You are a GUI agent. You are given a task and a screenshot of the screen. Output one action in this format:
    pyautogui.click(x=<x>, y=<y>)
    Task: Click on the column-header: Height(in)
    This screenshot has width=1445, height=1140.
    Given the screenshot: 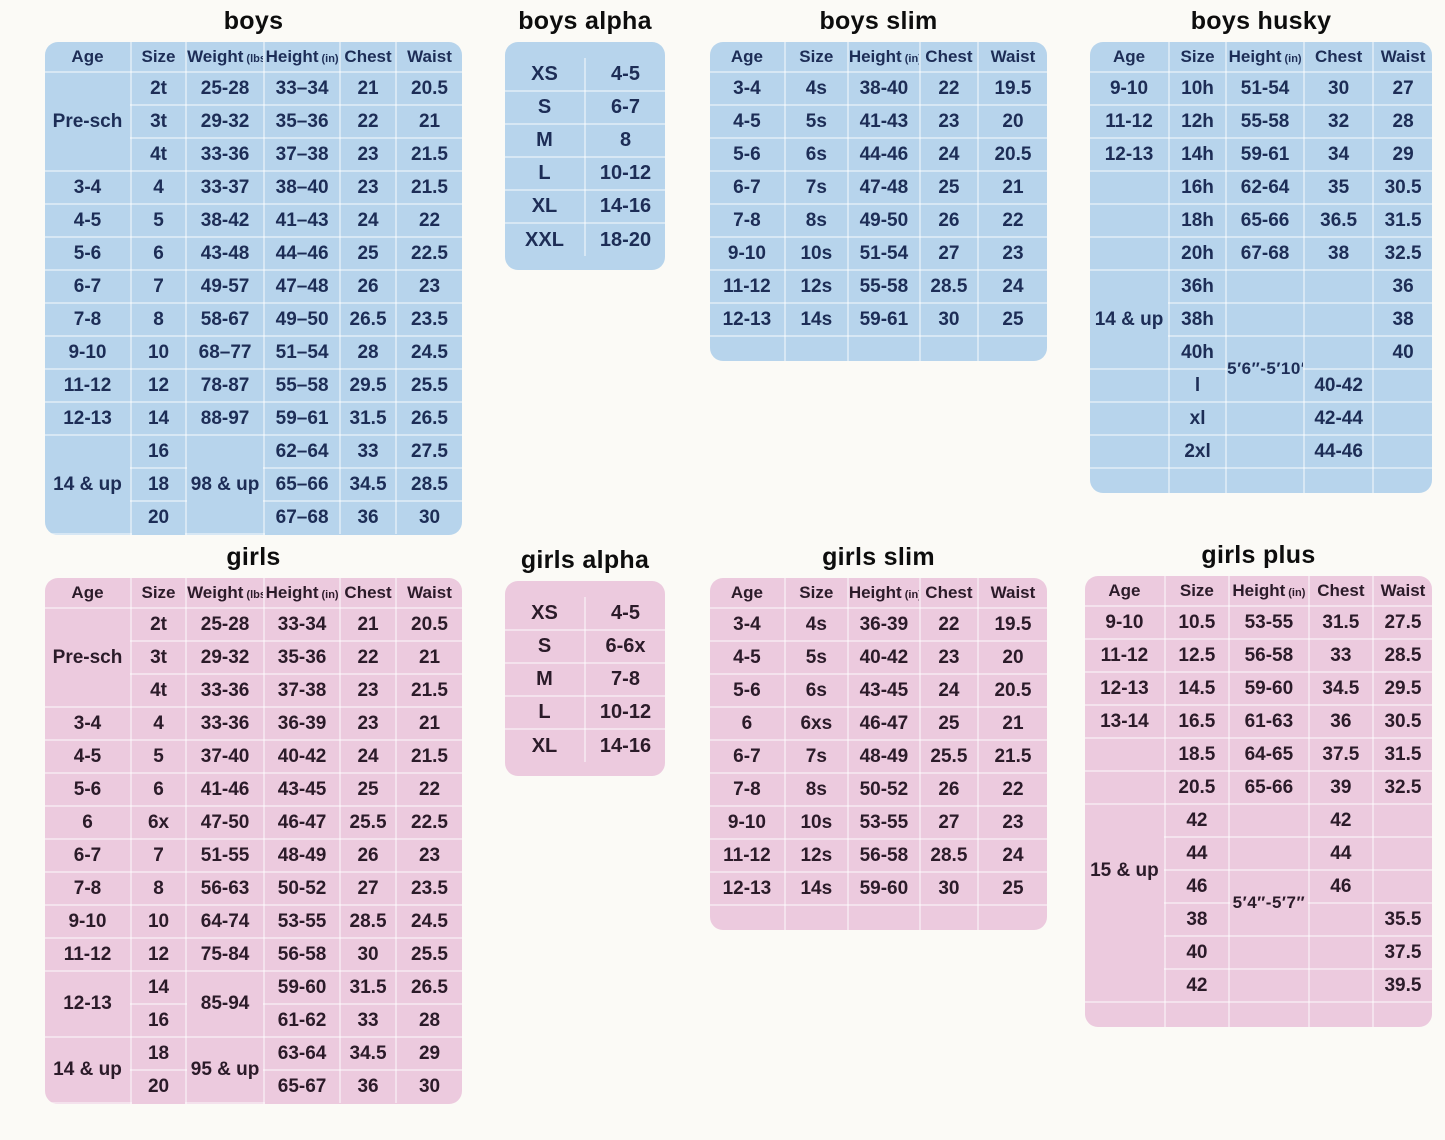 What is the action you would take?
    pyautogui.click(x=302, y=57)
    